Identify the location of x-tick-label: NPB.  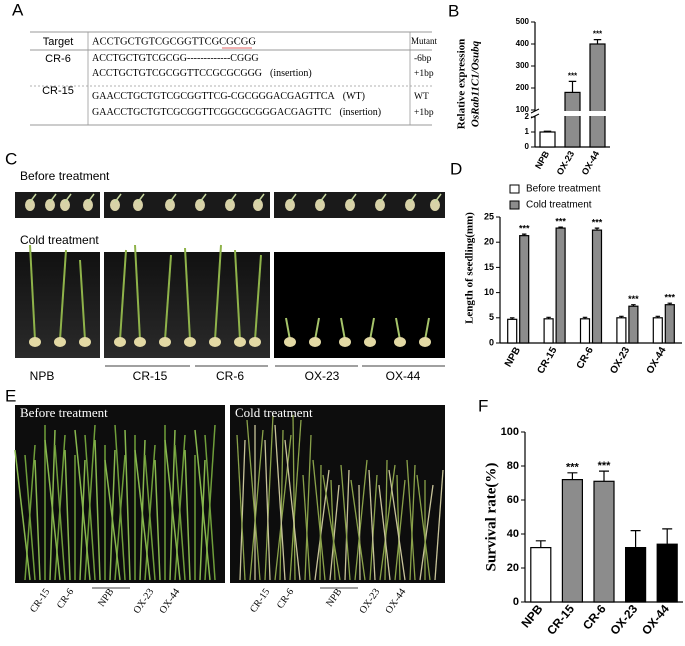
(532, 616).